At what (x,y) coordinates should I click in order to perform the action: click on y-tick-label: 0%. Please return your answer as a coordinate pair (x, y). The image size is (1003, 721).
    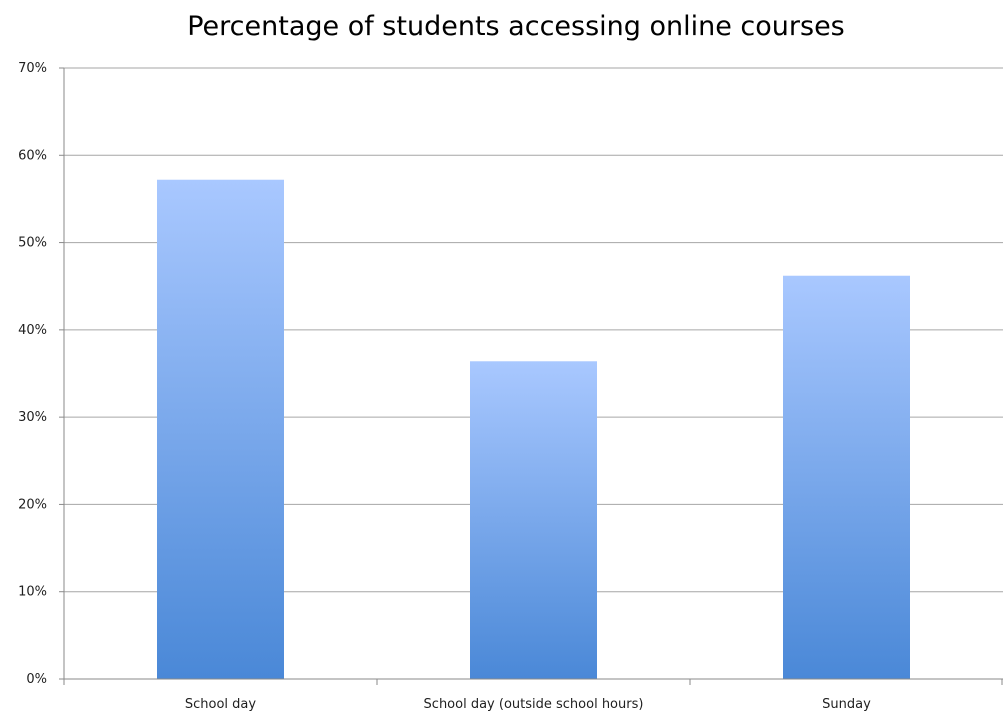
    Looking at the image, I should click on (36, 679).